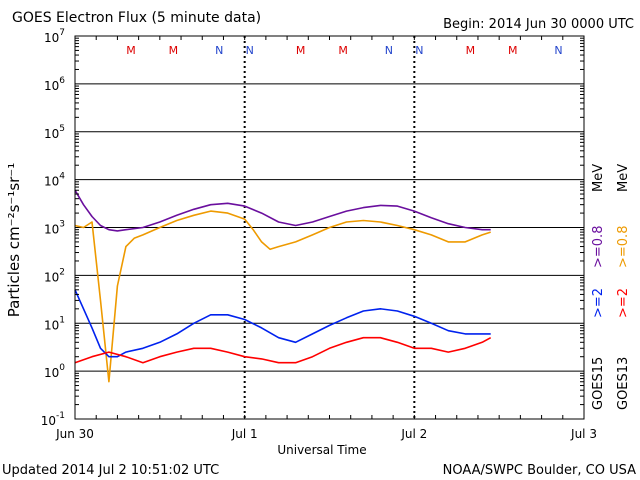 Image resolution: width=640 pixels, height=480 pixels. I want to click on y-tick-label: 10², so click(54, 275).